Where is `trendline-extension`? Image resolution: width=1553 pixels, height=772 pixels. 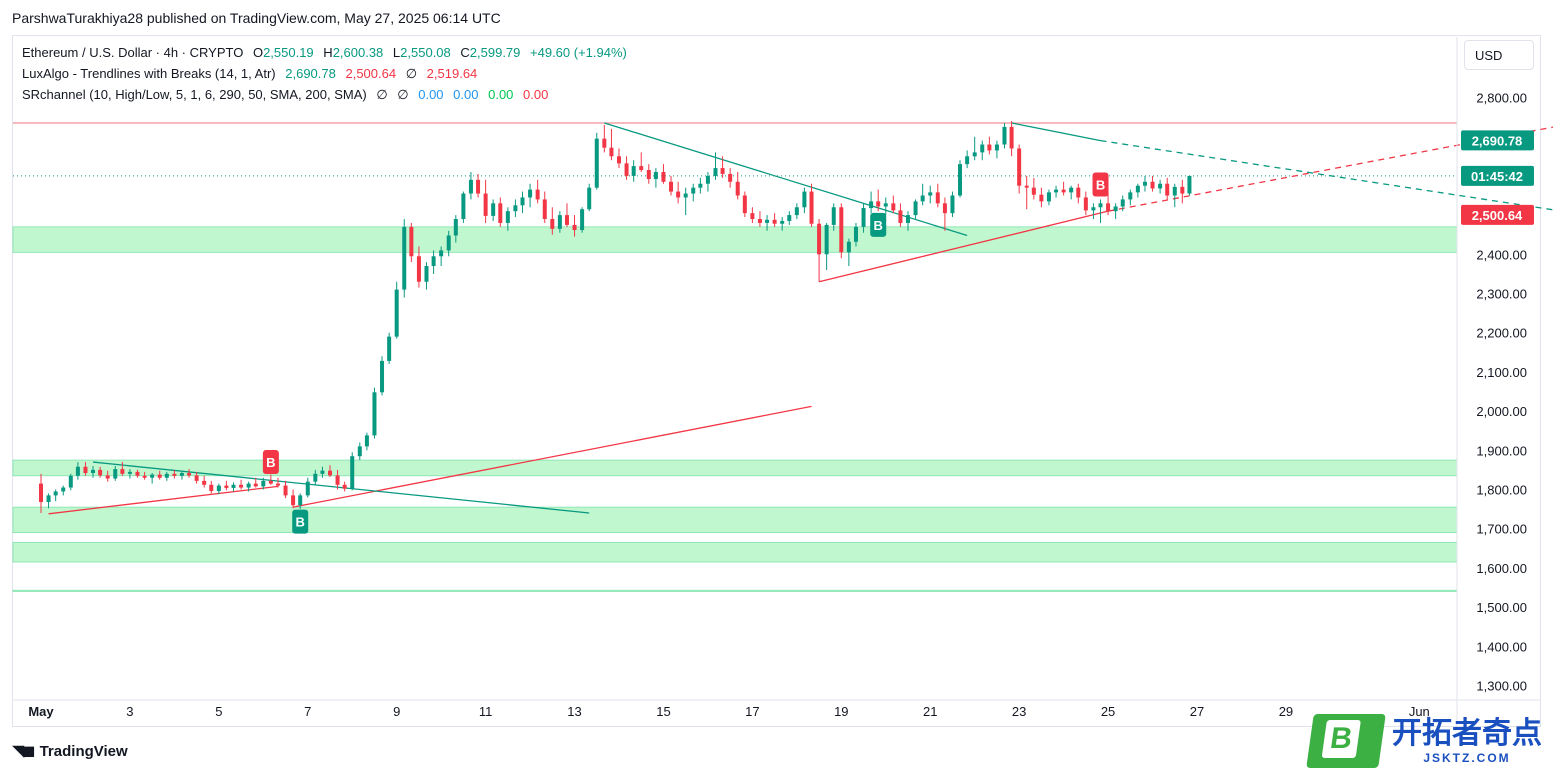
trendline-extension is located at coordinates (1330, 169).